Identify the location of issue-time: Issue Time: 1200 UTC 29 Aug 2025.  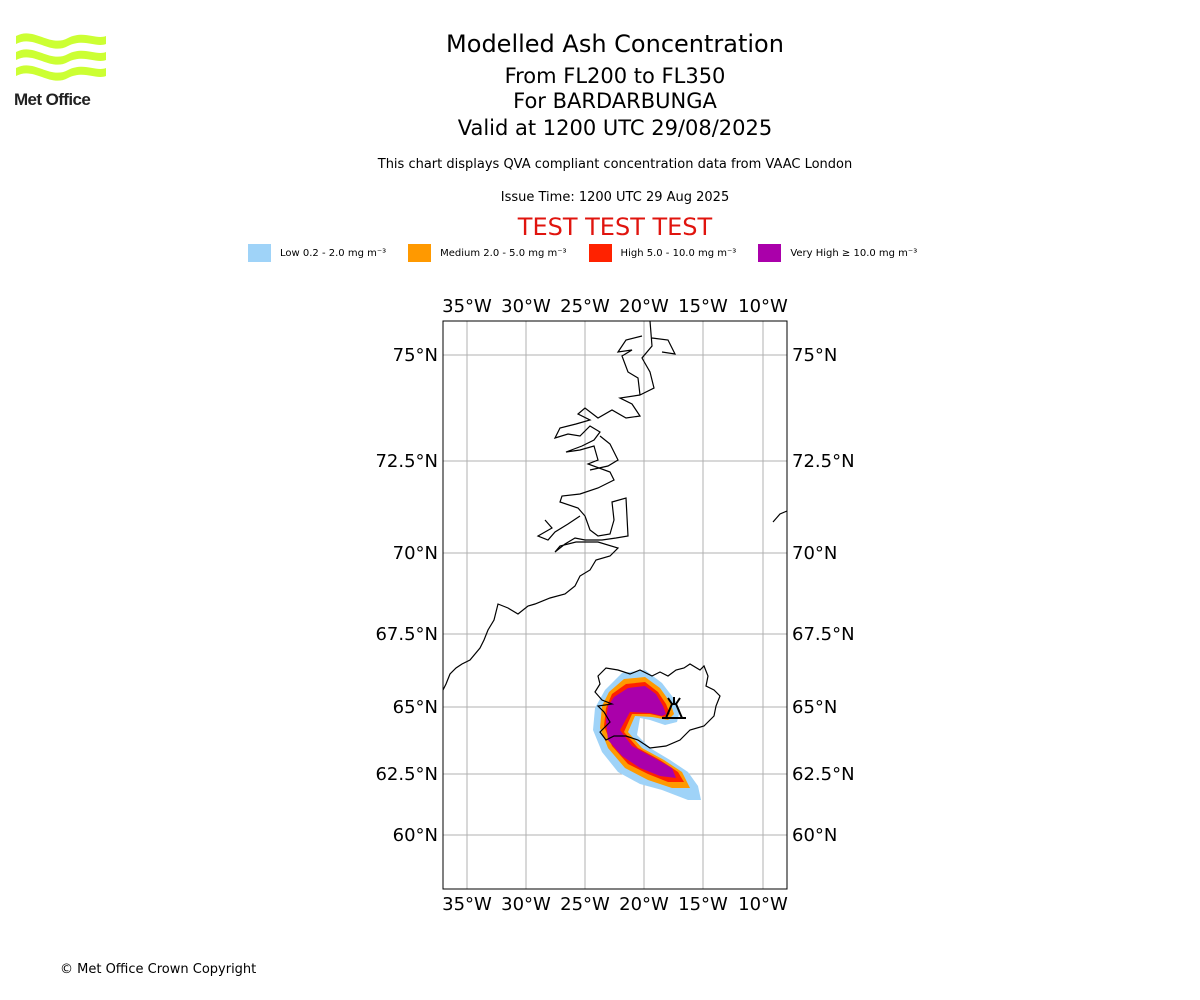
(615, 197).